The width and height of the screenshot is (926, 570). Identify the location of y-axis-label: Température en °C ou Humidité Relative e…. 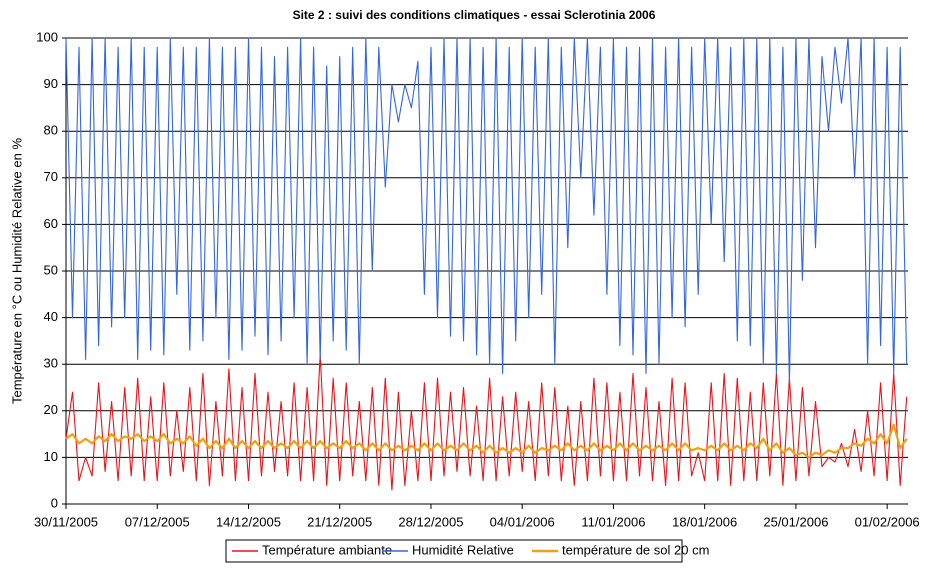
(16, 271).